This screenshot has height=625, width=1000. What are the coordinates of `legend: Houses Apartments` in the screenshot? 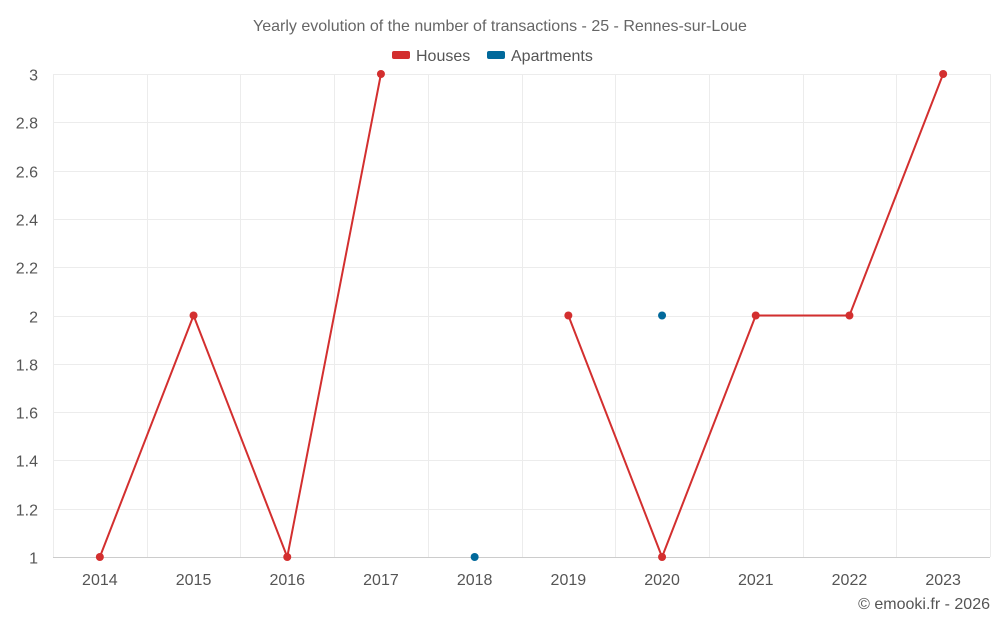 It's located at (492, 56).